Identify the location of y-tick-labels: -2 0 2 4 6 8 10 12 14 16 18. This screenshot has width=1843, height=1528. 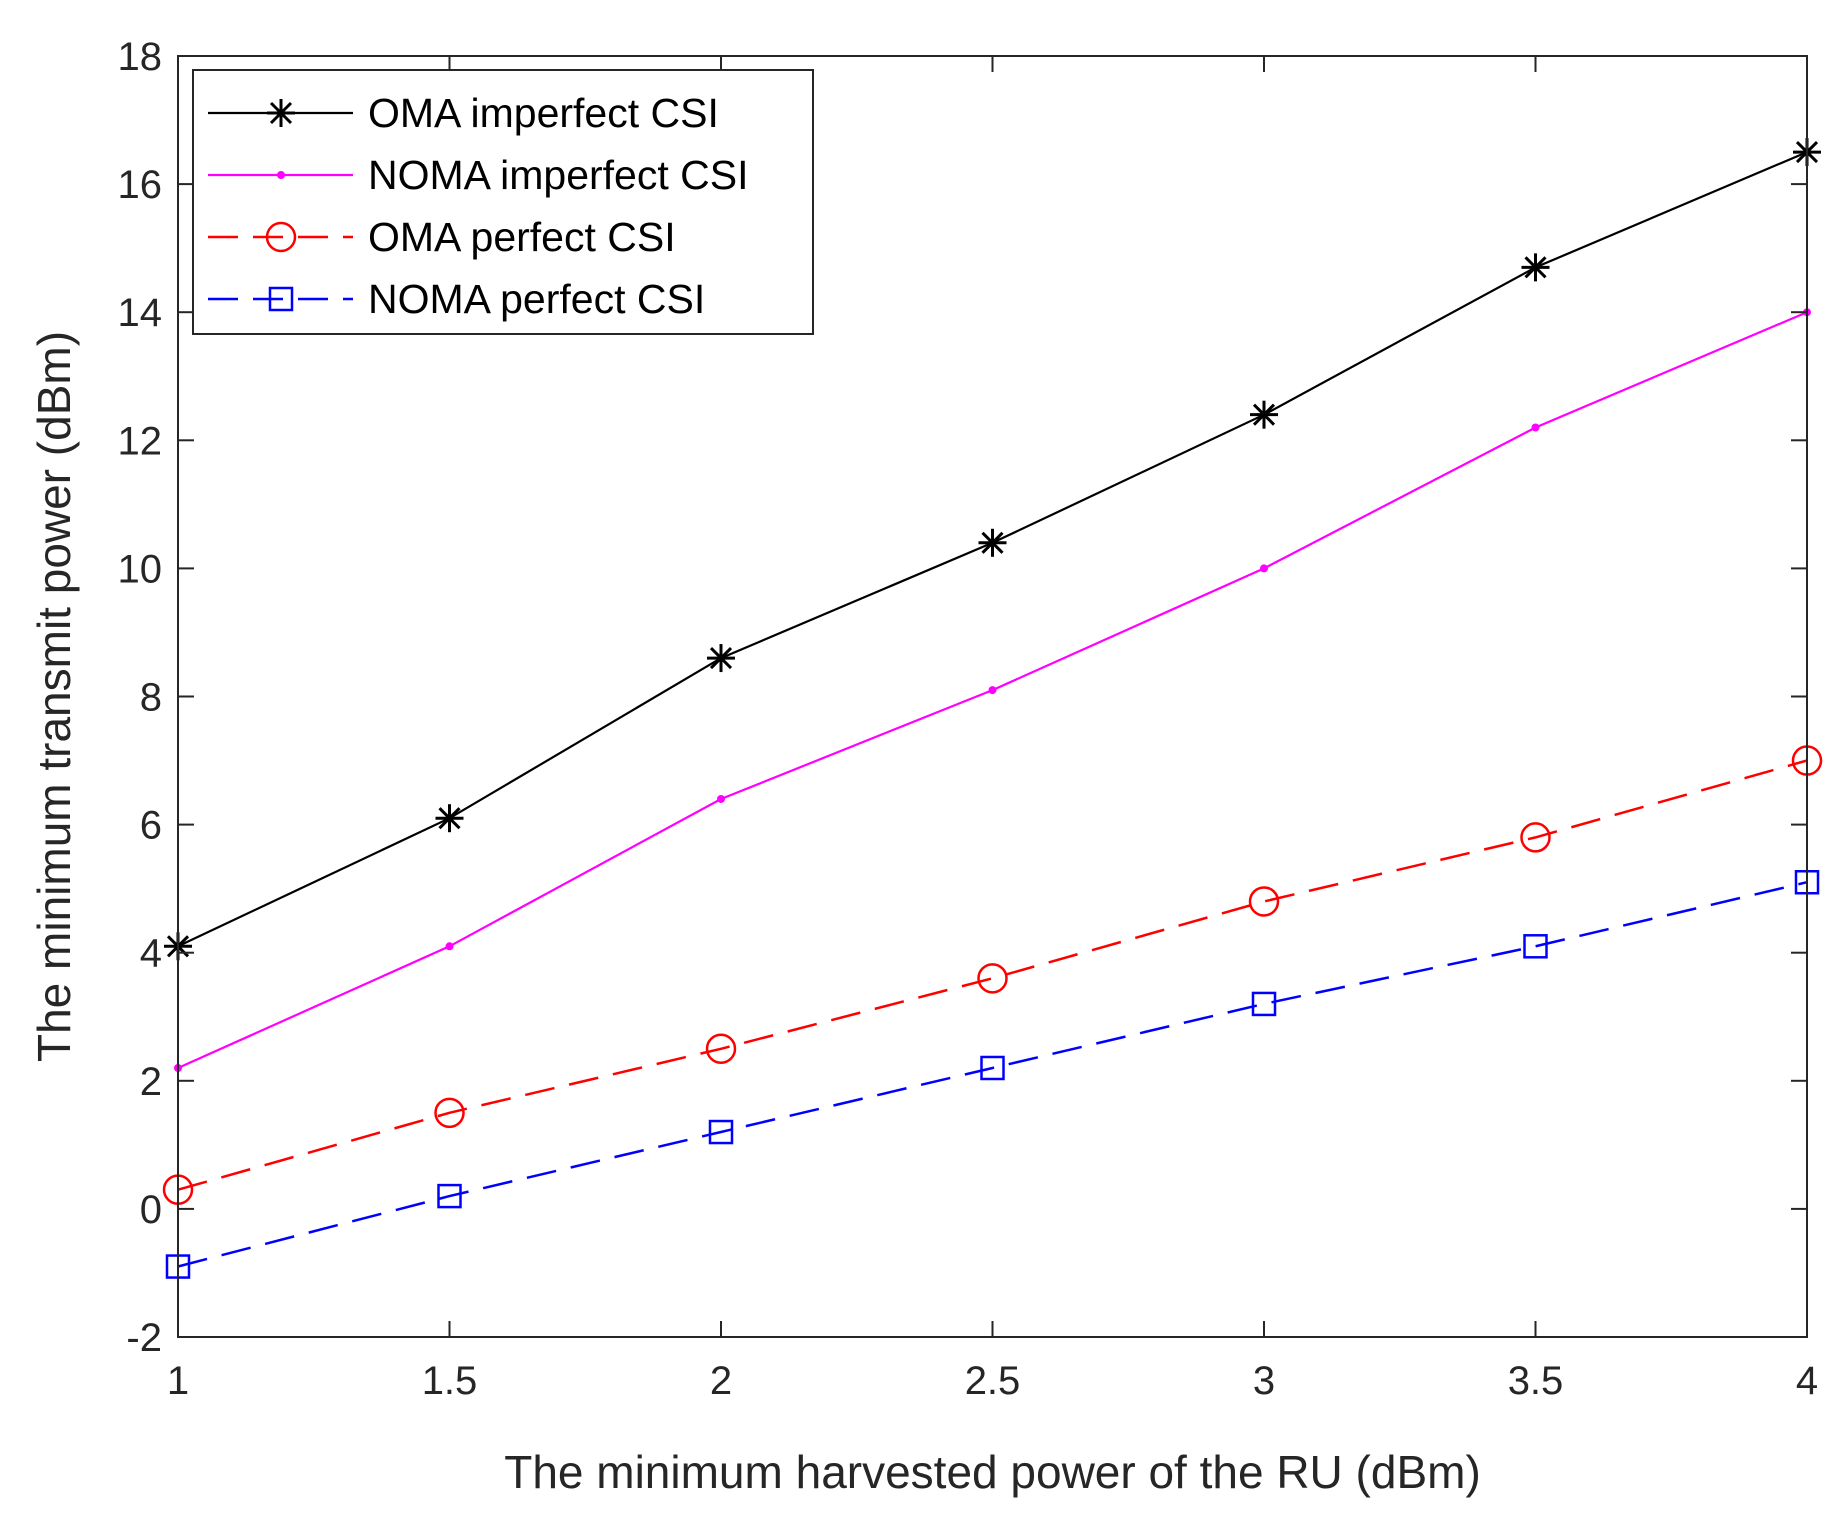
(140, 697).